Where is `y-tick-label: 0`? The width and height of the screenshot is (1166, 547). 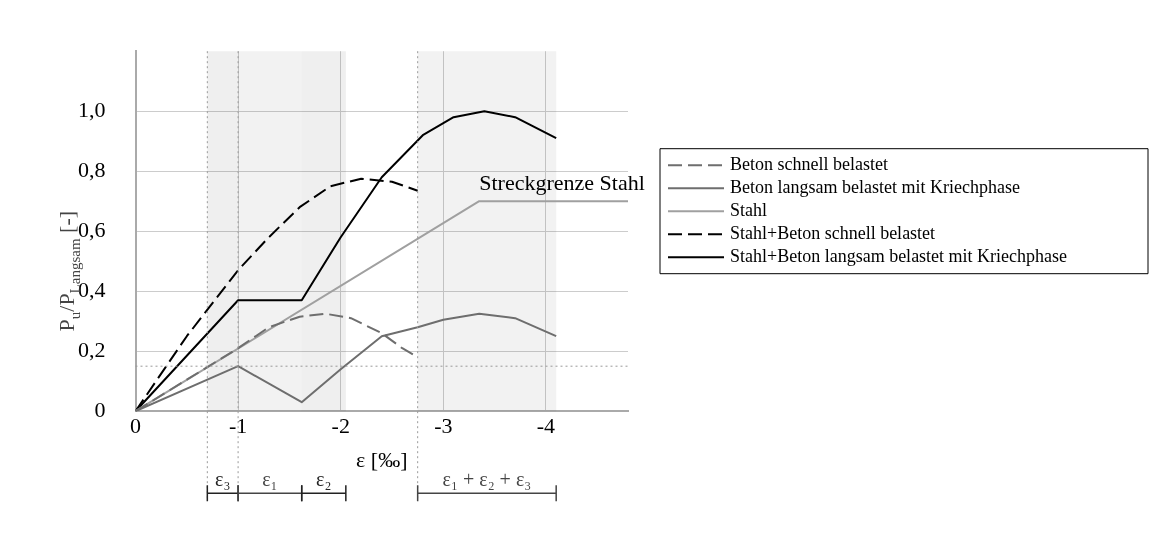
y-tick-label: 0 is located at coordinates (100, 409).